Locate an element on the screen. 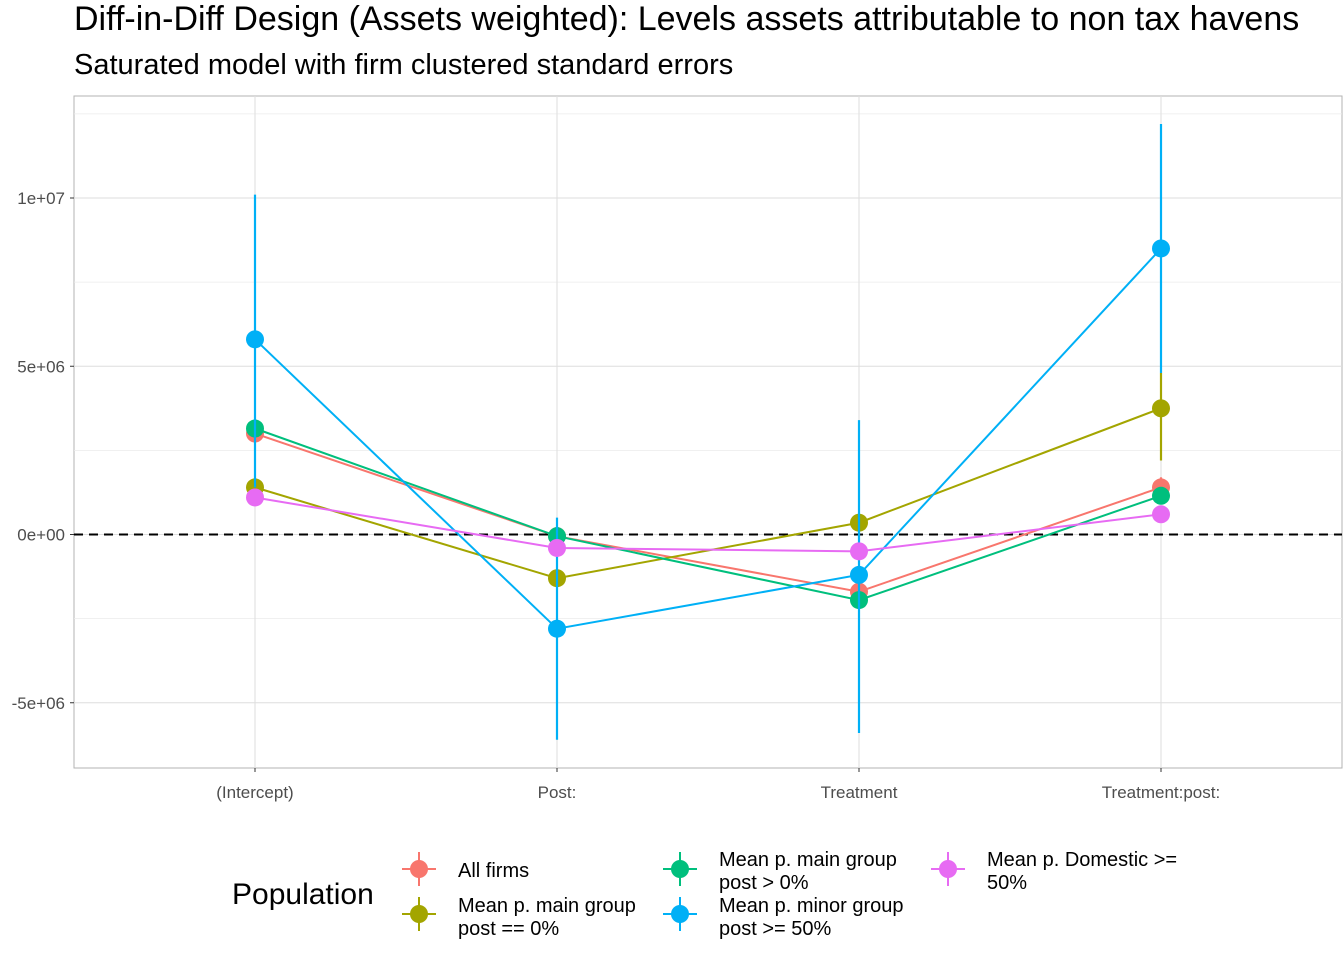 Image resolution: width=1344 pixels, height=960 pixels. x-tick-label: Treatment:post: is located at coordinates (1161, 792).